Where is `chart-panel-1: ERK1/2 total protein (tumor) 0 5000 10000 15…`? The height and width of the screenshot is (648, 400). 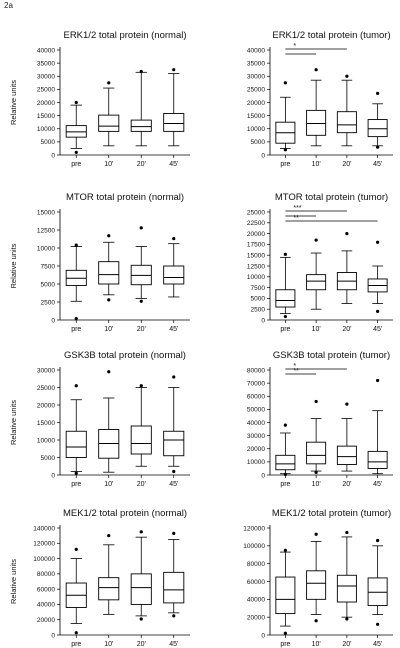 chart-panel-1: ERK1/2 total protein (tumor) 0 5000 10000 15… is located at coordinates (320, 99).